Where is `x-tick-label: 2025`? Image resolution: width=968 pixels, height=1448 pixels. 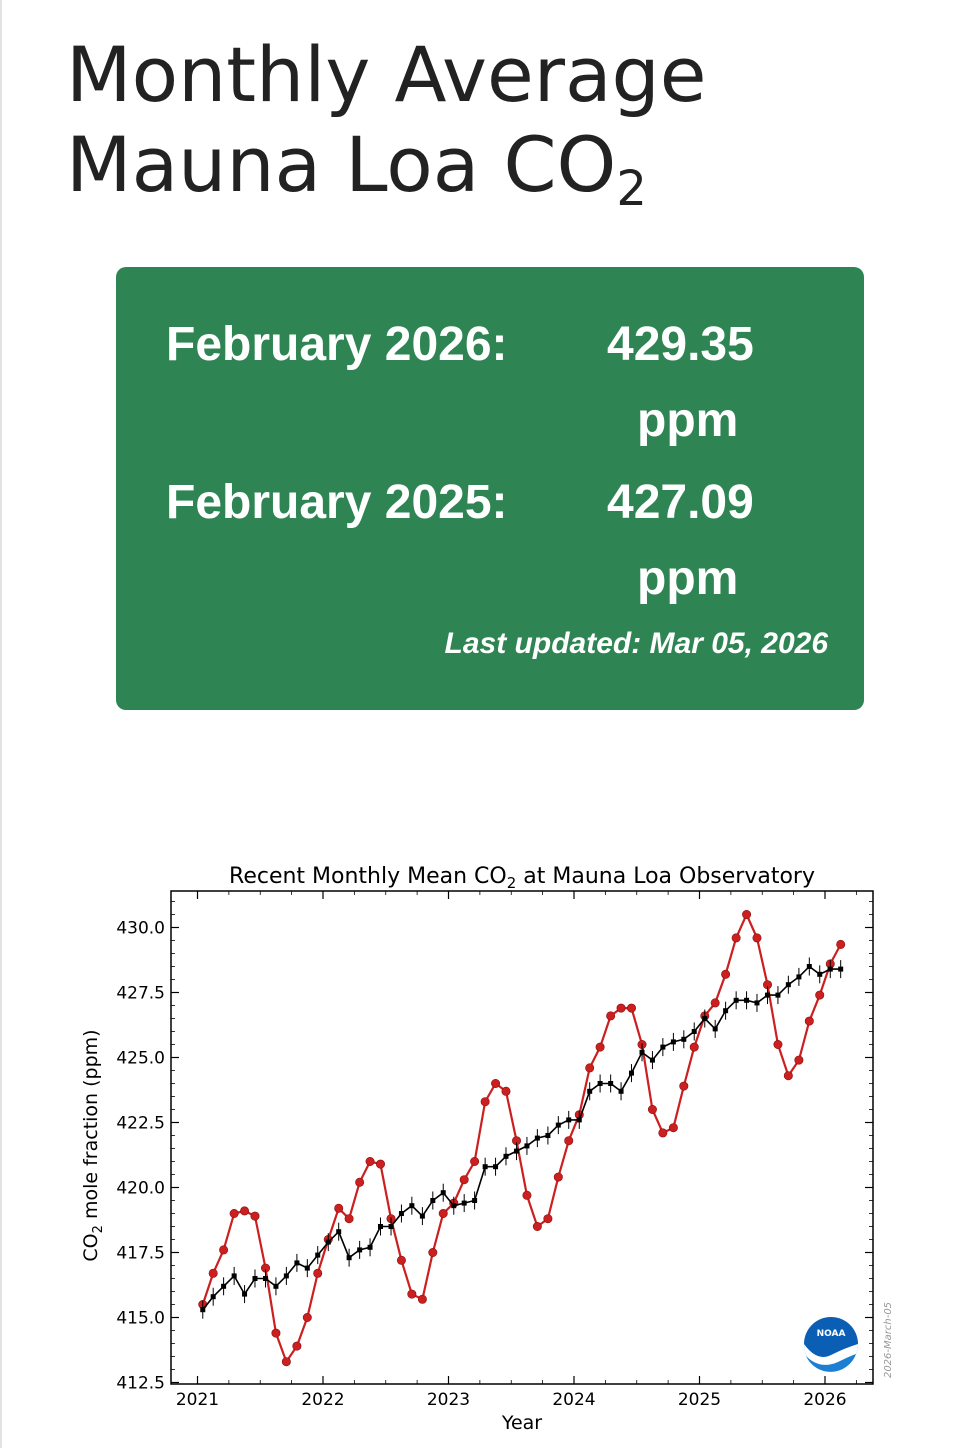 x-tick-label: 2025 is located at coordinates (699, 1400).